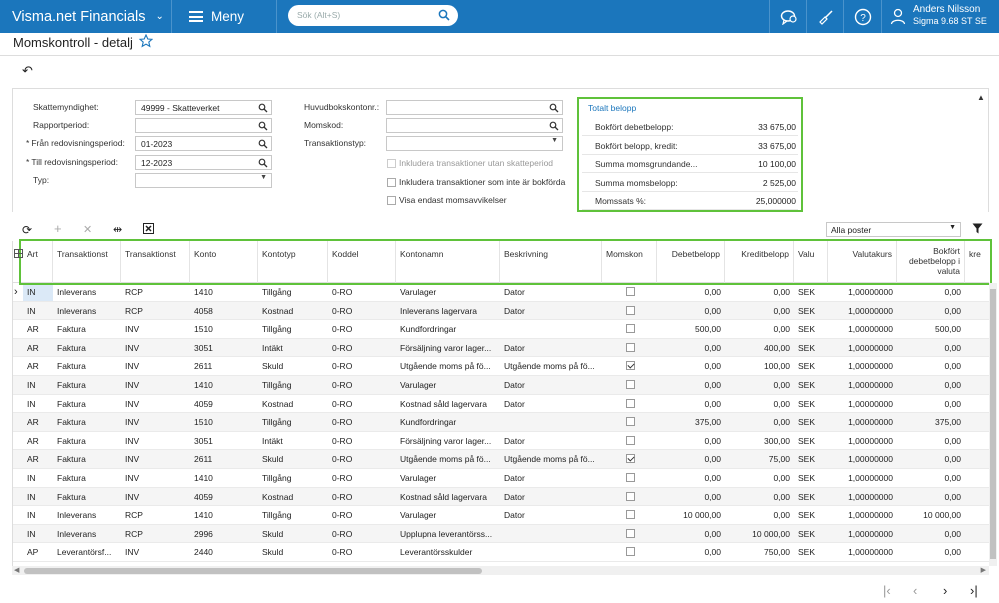 Image resolution: width=999 pixels, height=603 pixels. Describe the element at coordinates (612, 108) in the screenshot. I see `totals-title: Totalt belopp` at that location.